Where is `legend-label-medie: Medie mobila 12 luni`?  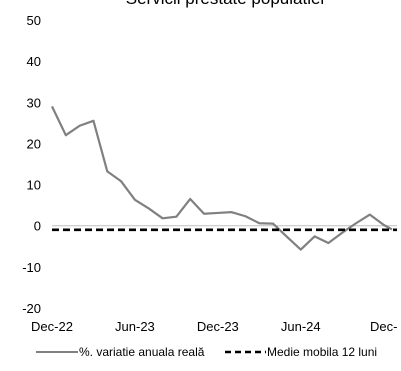 legend-label-medie: Medie mobila 12 luni is located at coordinates (322, 352).